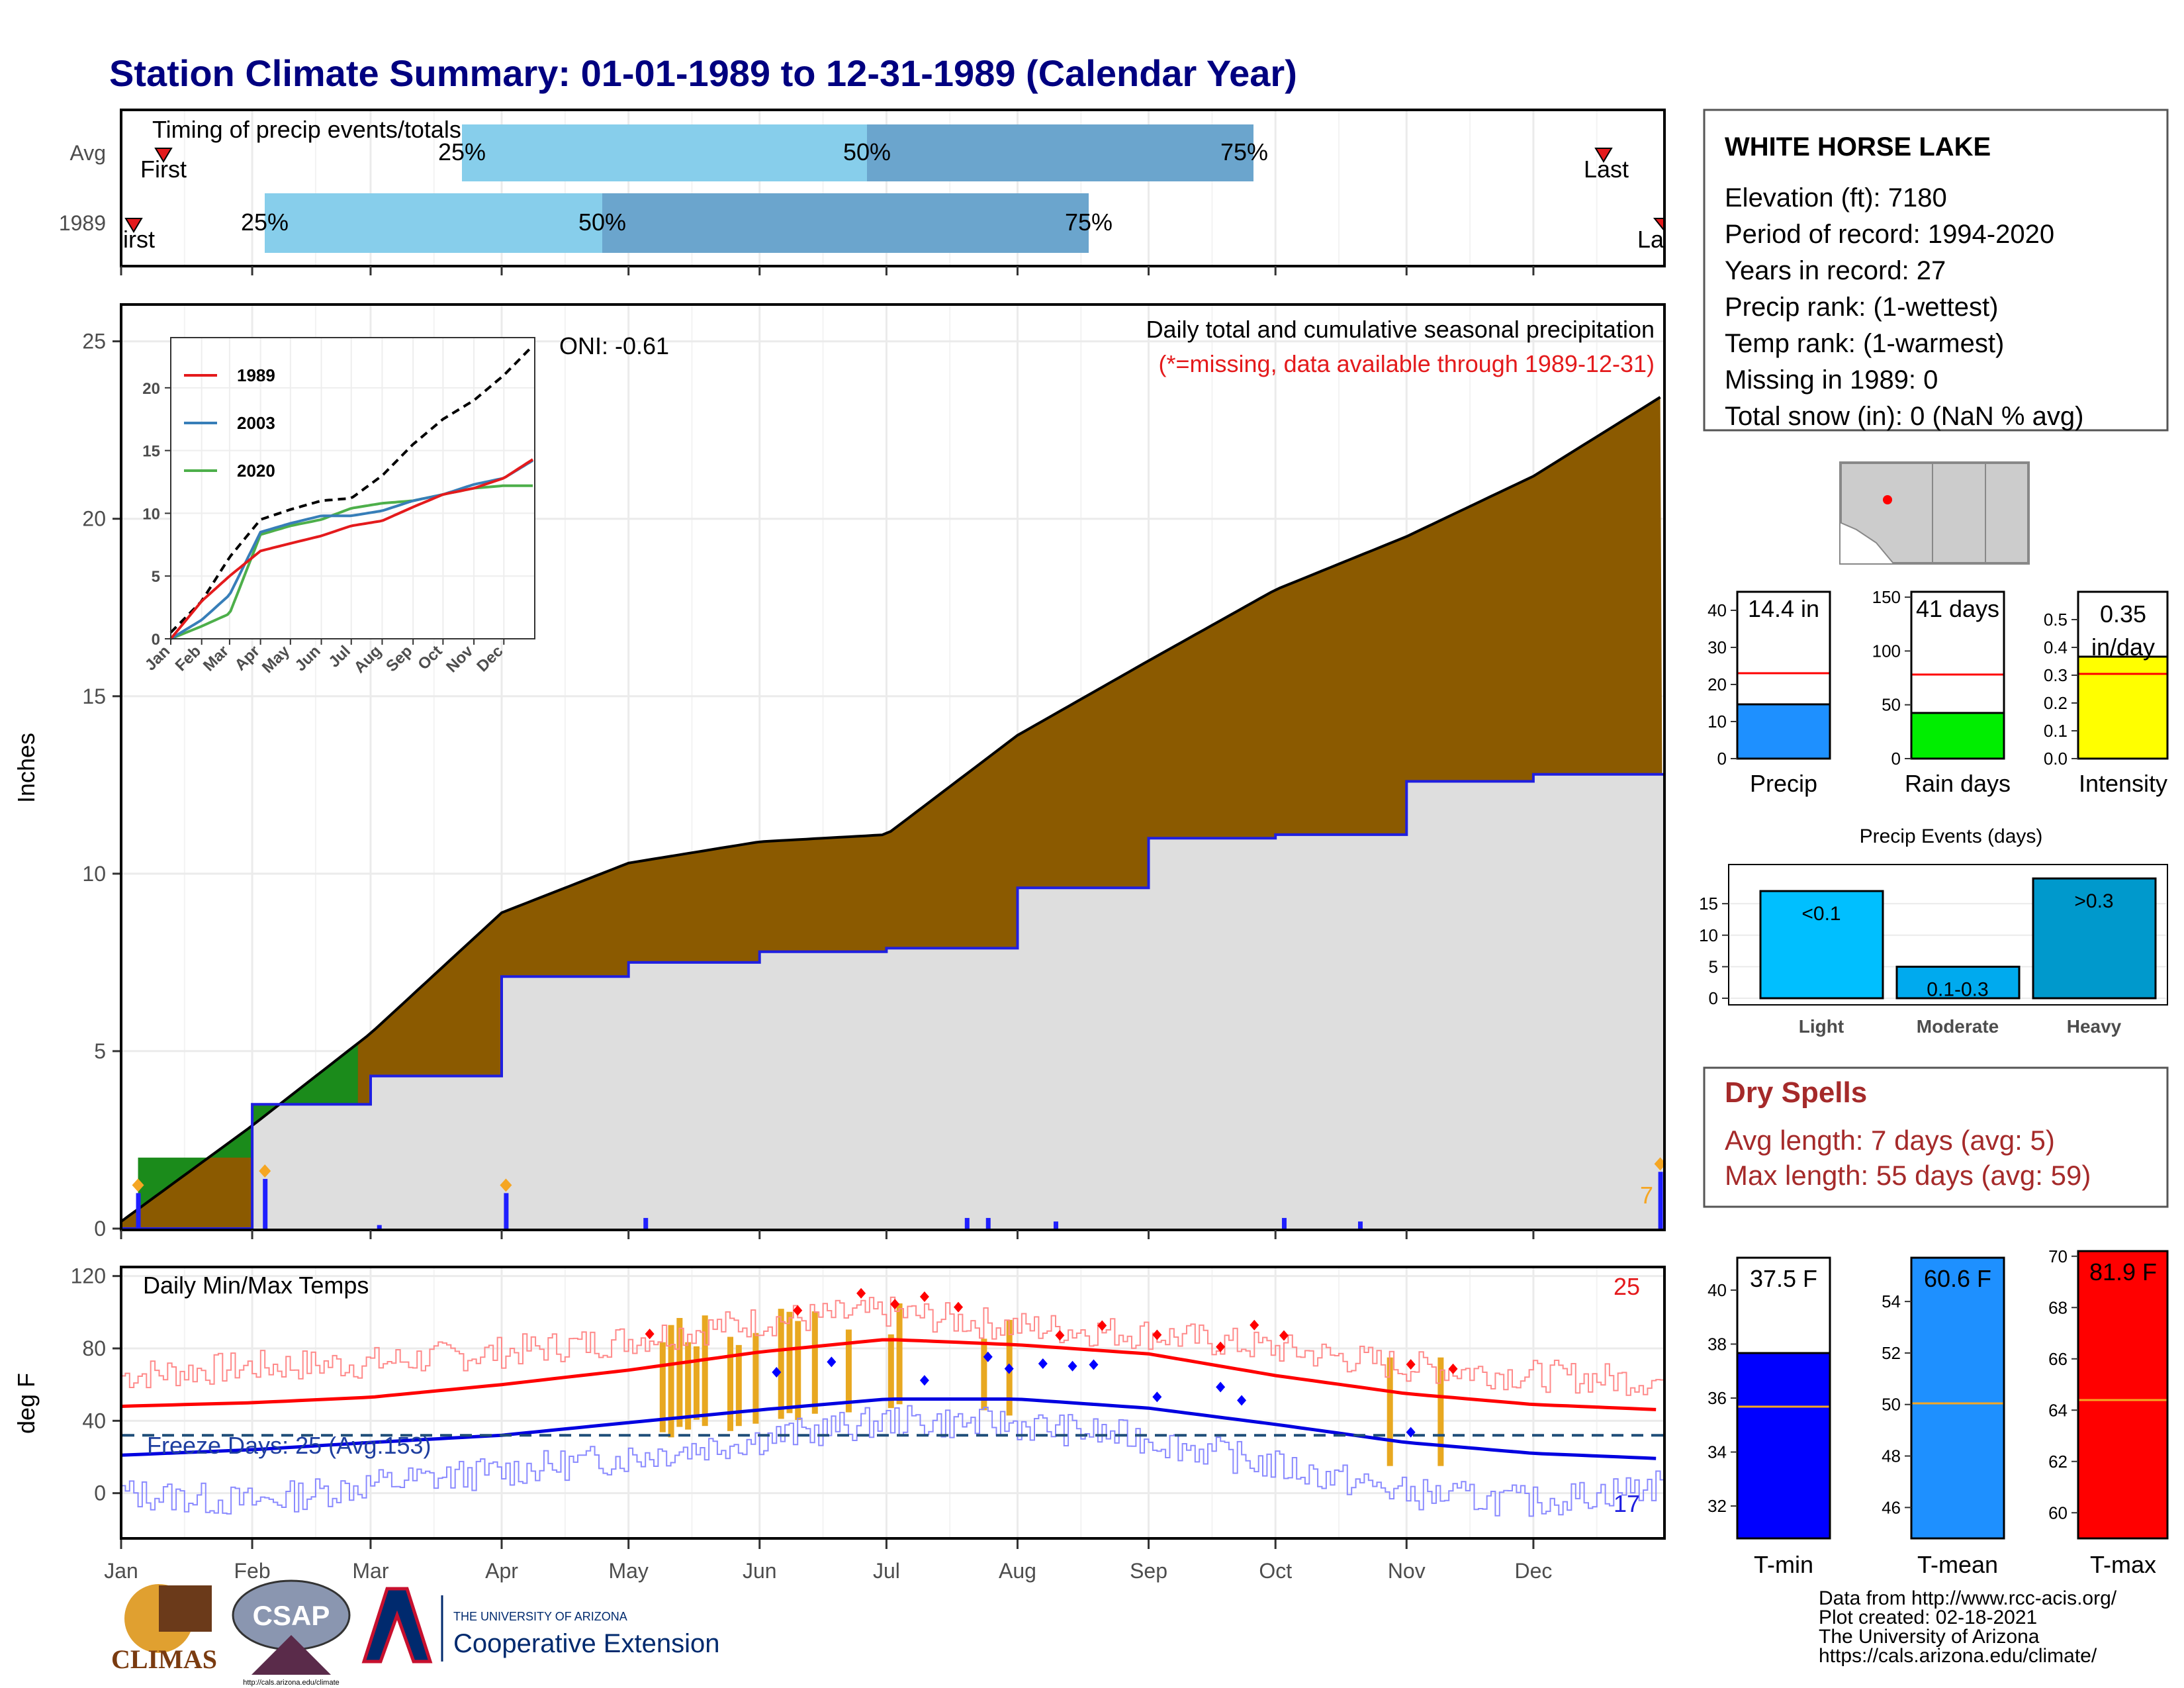 The image size is (2184, 1688). What do you see at coordinates (397, 1625) in the screenshot?
I see `uofa-a-icon` at bounding box center [397, 1625].